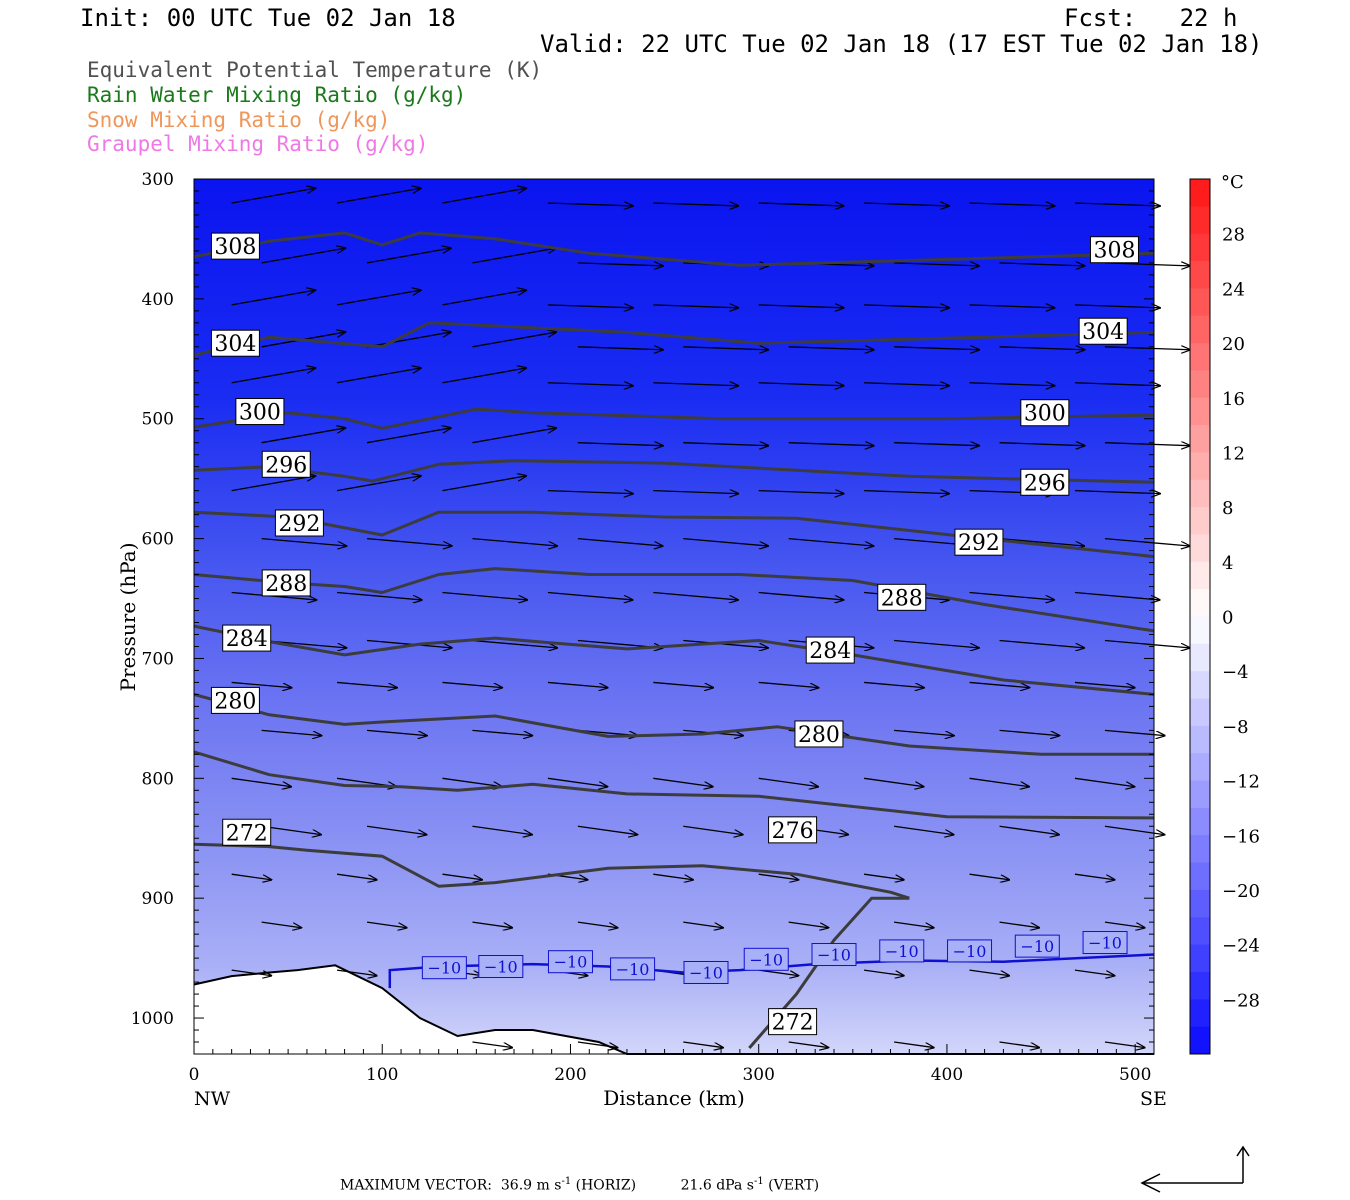 This screenshot has width=1350, height=1200. I want to click on y-tick-label: 800, so click(158, 779).